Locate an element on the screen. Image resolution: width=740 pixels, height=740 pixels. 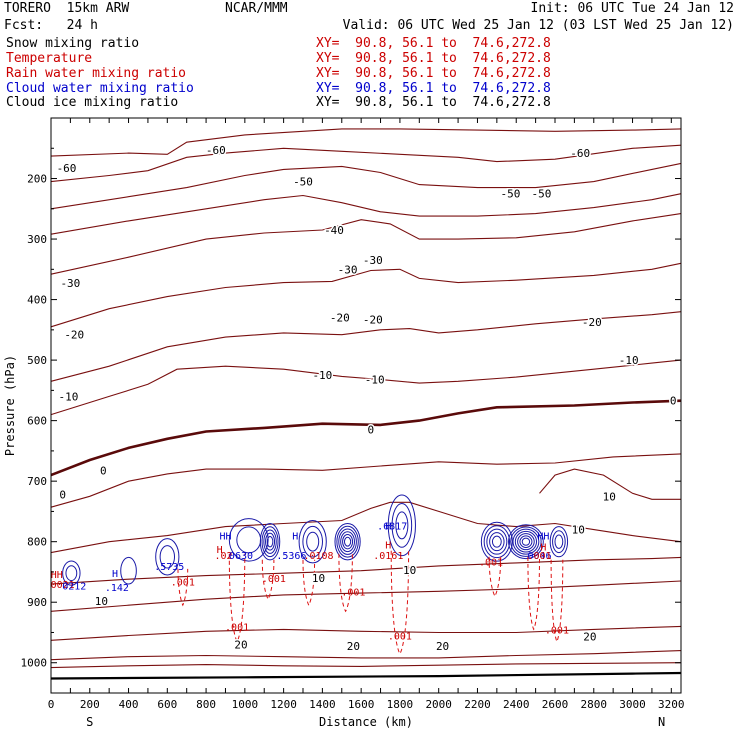
y-tick-label-1: 300 is located at coordinates (37, 239).